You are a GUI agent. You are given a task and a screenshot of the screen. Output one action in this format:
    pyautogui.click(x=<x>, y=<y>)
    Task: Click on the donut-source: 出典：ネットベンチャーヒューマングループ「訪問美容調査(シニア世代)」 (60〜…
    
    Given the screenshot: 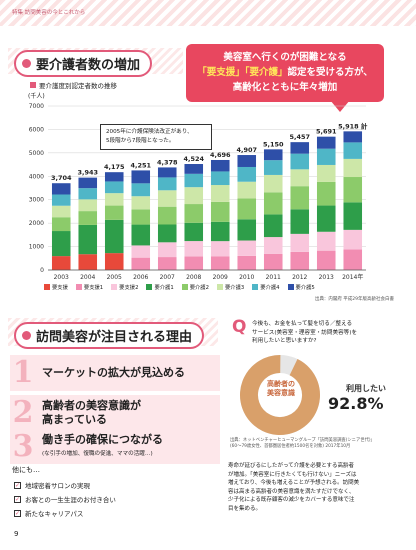 What is the action you would take?
    pyautogui.click(x=320, y=444)
    